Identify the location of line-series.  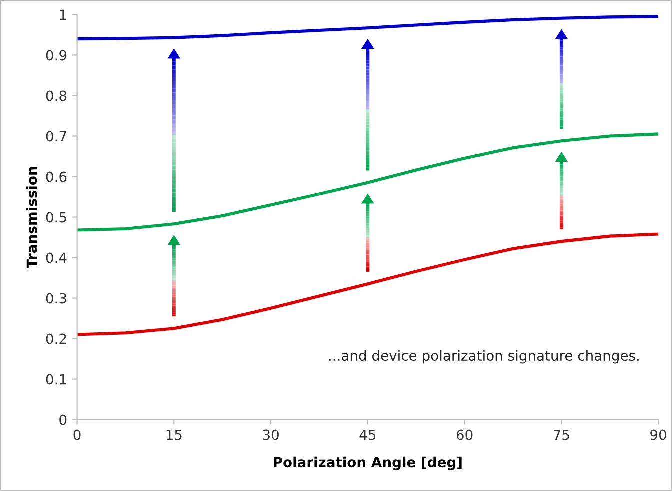
(368, 28).